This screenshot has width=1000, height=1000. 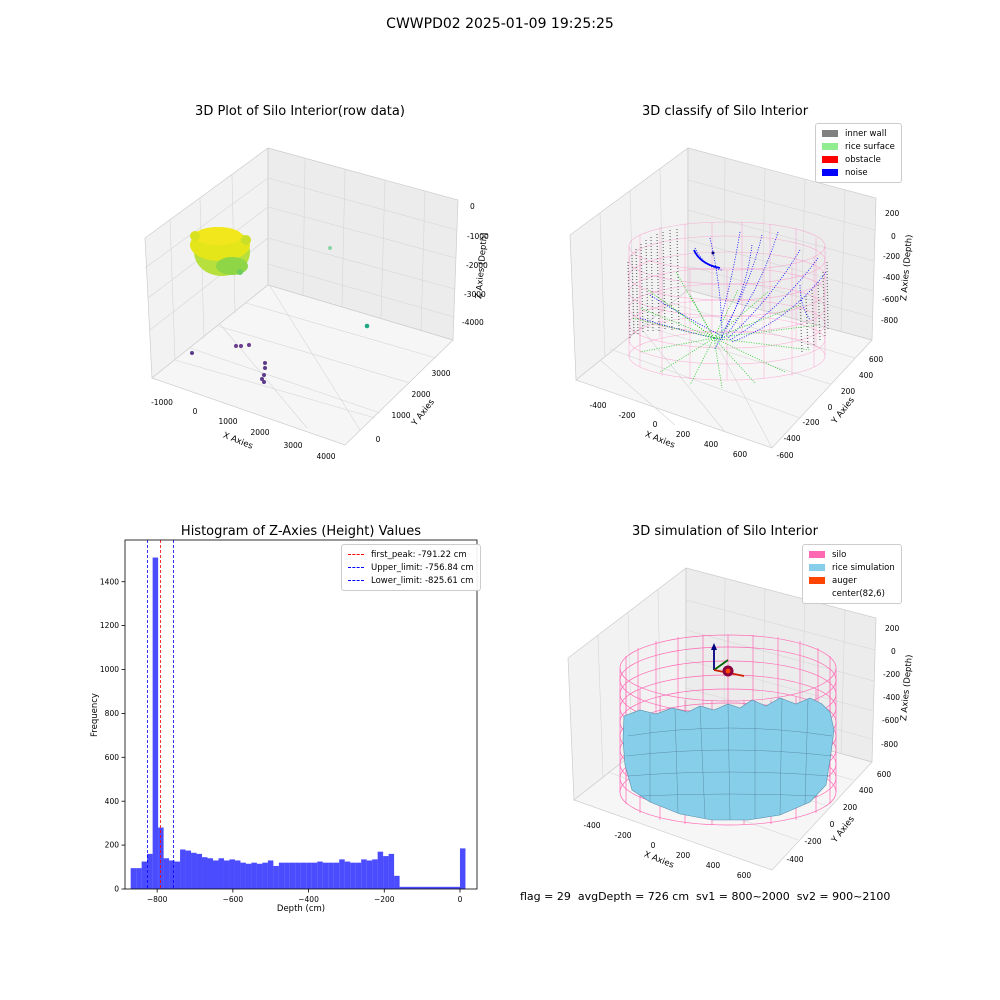 I want to click on y-tick-label: 1200, so click(x=109, y=625).